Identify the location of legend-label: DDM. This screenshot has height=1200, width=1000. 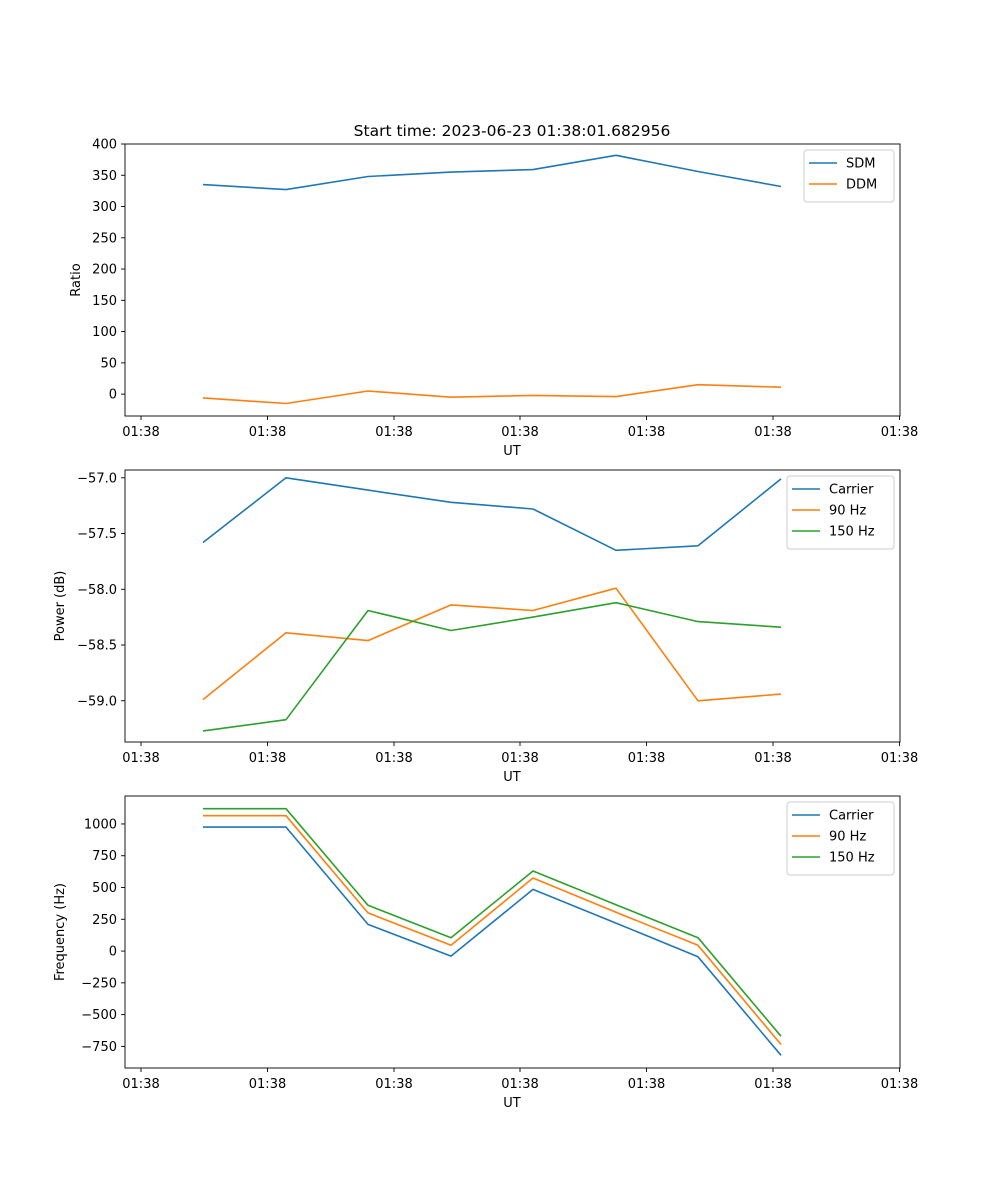
(861, 185).